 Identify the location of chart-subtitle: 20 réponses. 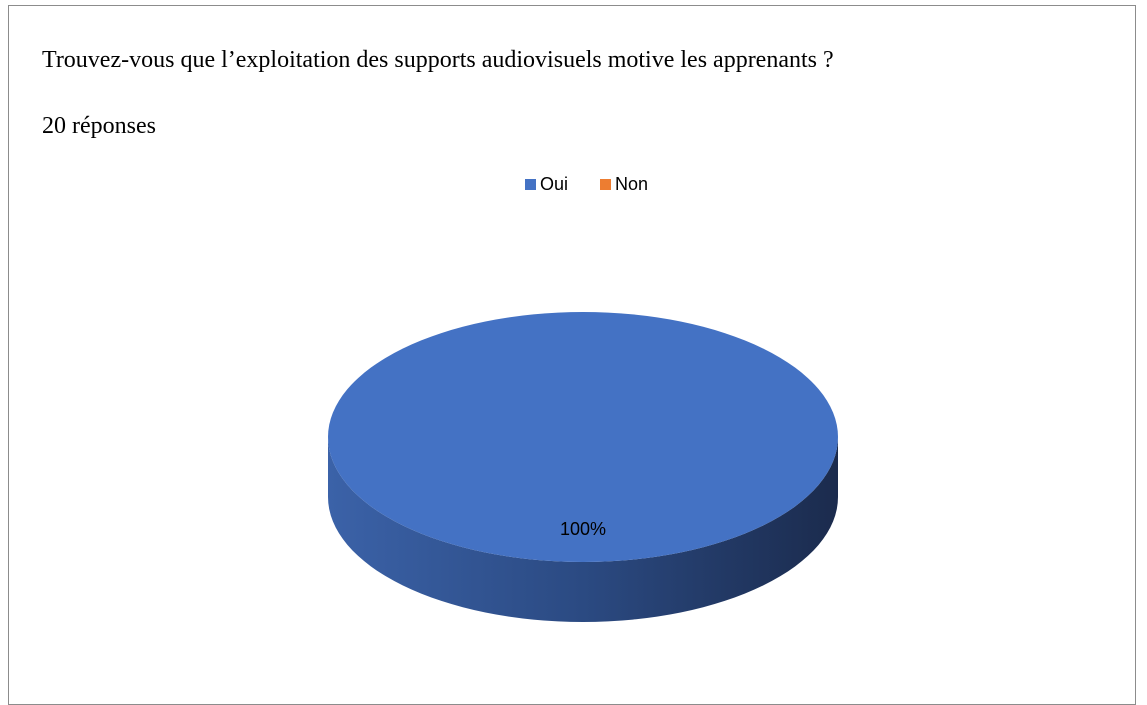
(99, 126).